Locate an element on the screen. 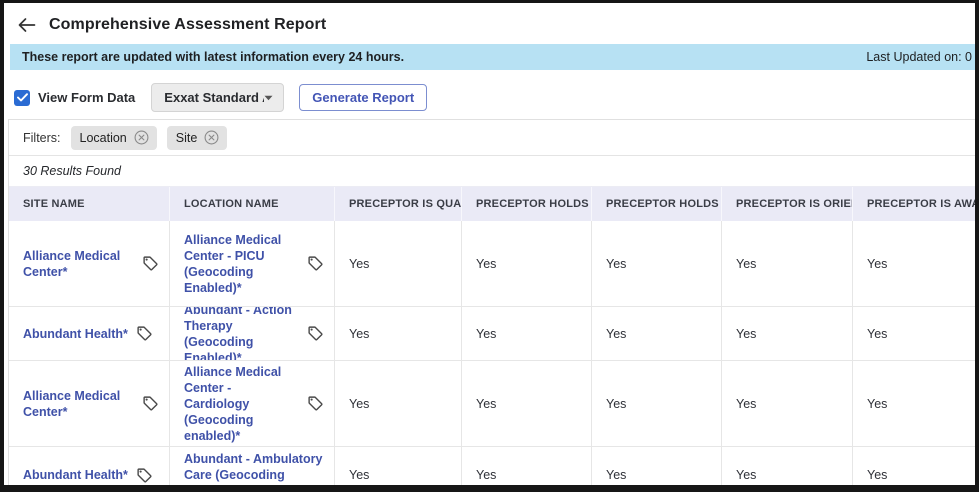 This screenshot has height=492, width=979. filter-chip-site: Site is located at coordinates (197, 137).